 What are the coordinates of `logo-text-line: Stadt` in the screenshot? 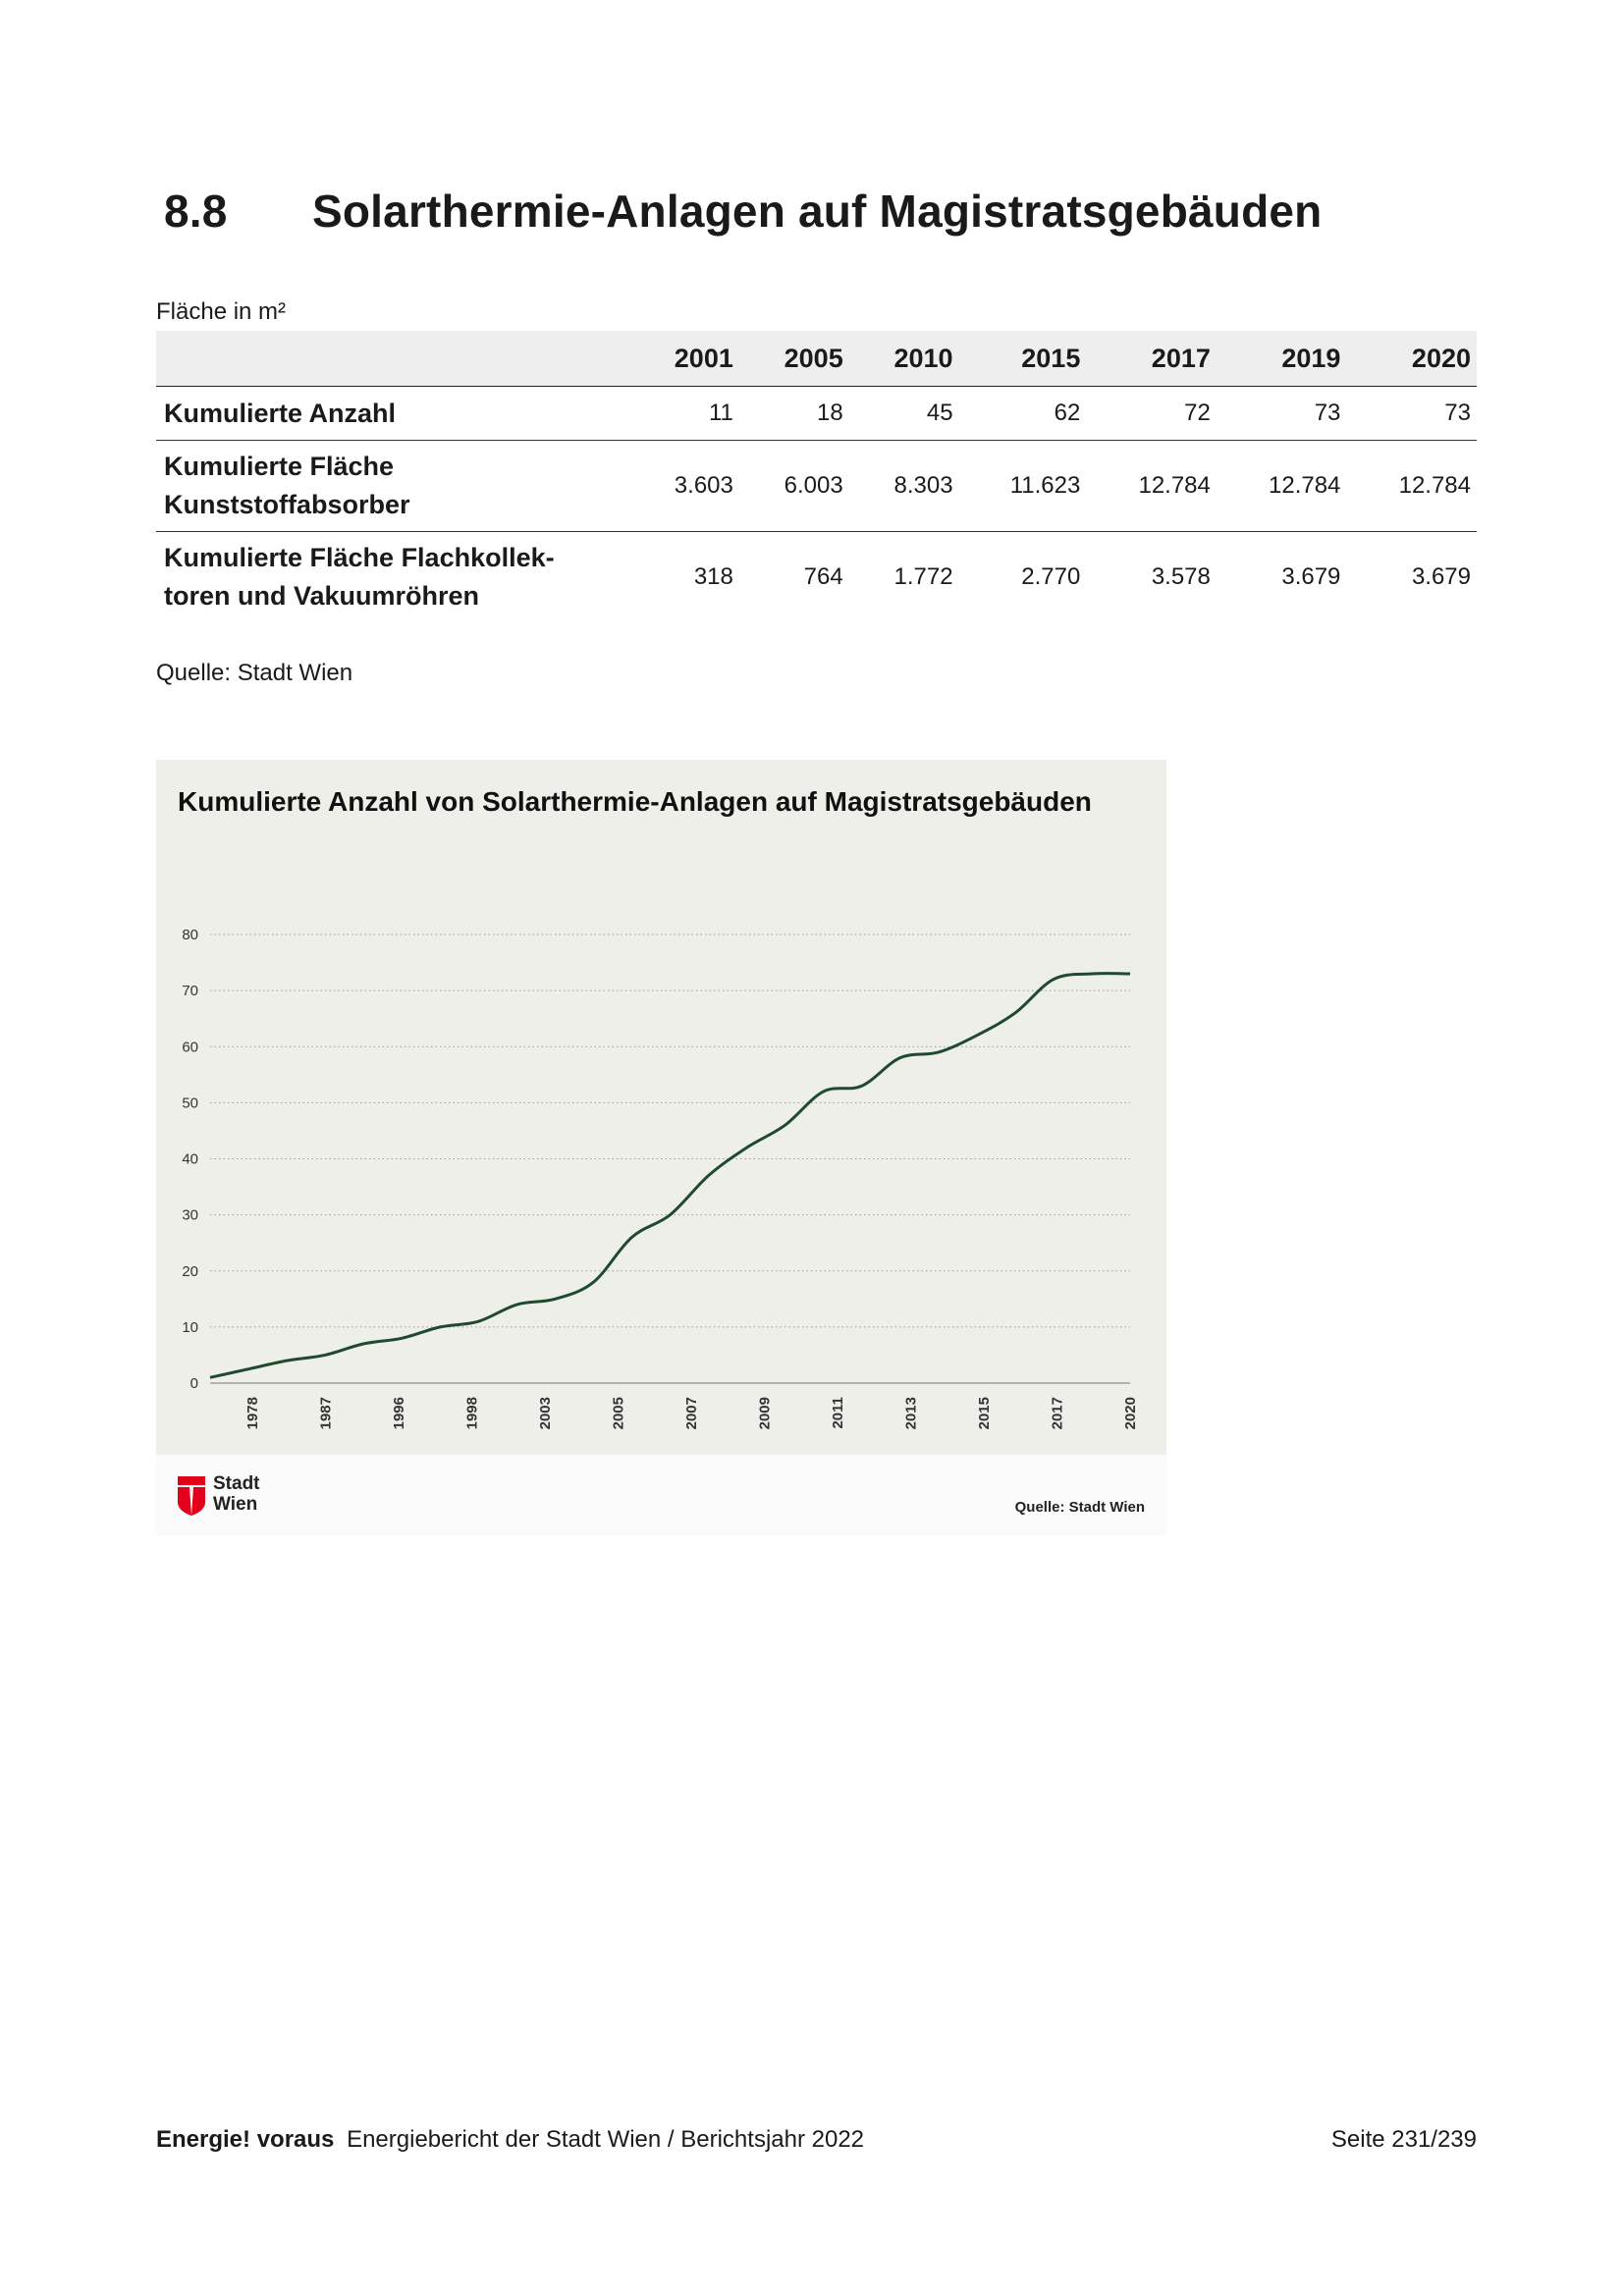 It's located at (236, 1483).